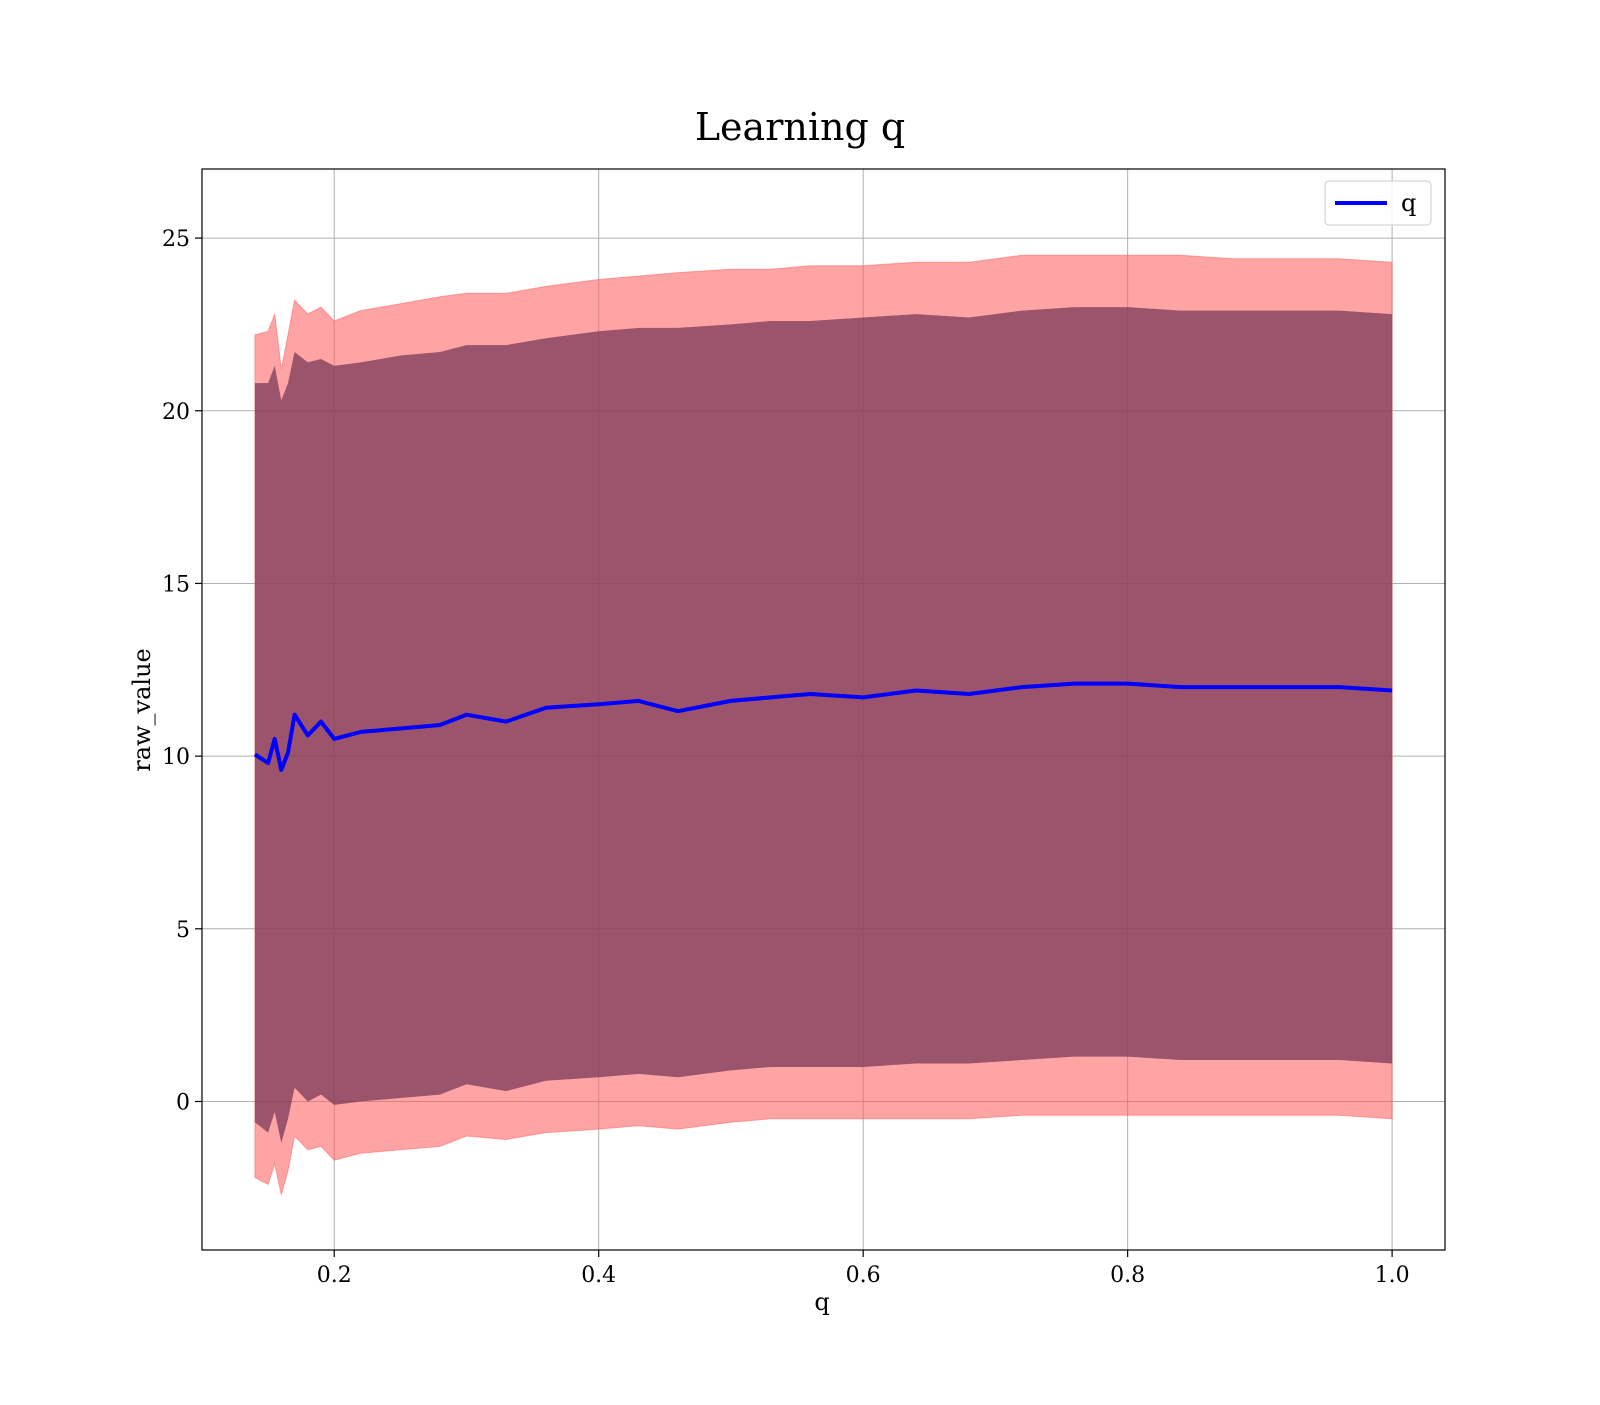  Describe the element at coordinates (598, 1275) in the screenshot. I see `x-tick-label-1: 0.4` at that location.